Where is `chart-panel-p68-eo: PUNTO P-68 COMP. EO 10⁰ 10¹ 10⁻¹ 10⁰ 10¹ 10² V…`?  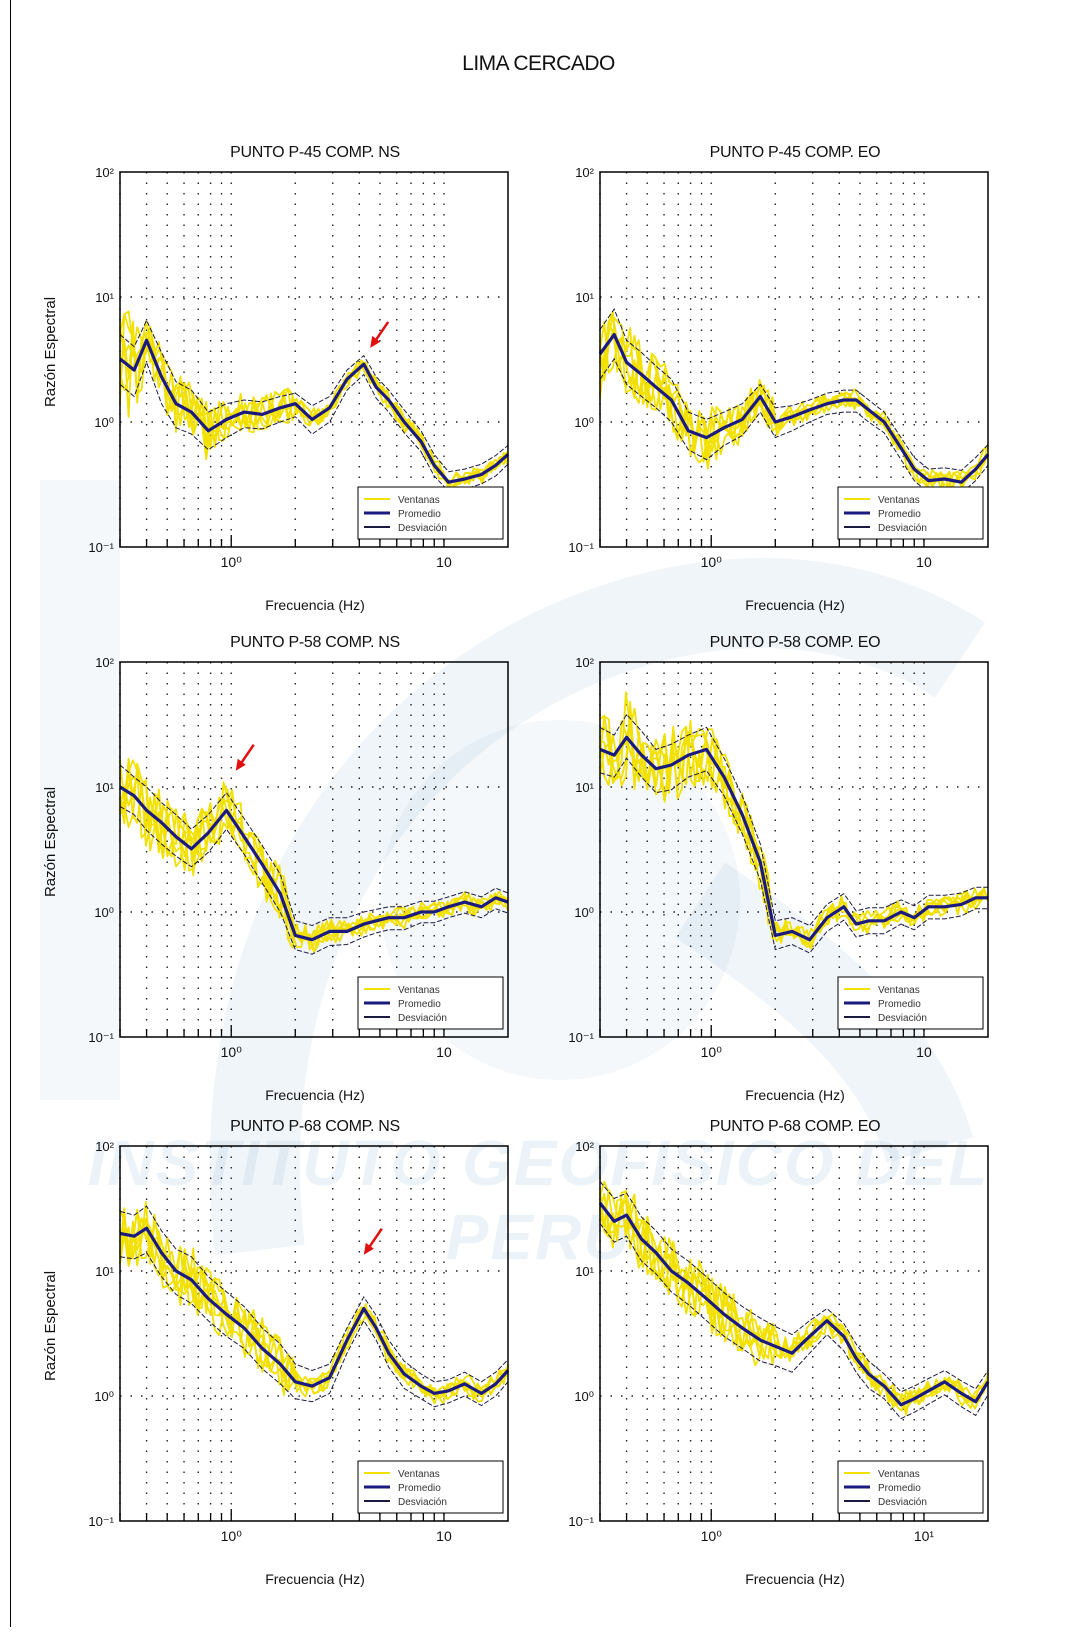 chart-panel-p68-eo: PUNTO P-68 COMP. EO 10⁰ 10¹ 10⁻¹ 10⁰ 10¹ 10² V… is located at coordinates (750, 1361).